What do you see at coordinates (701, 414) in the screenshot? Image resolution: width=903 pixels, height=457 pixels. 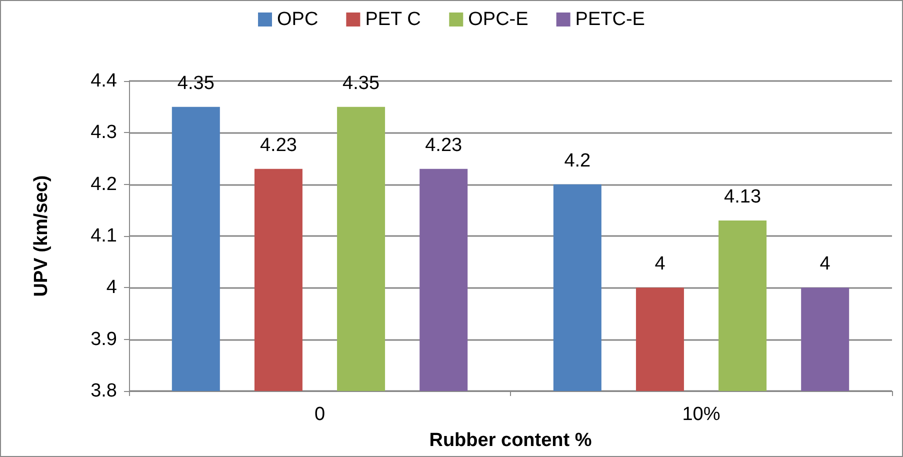 I see `x-tick-label: 10%` at bounding box center [701, 414].